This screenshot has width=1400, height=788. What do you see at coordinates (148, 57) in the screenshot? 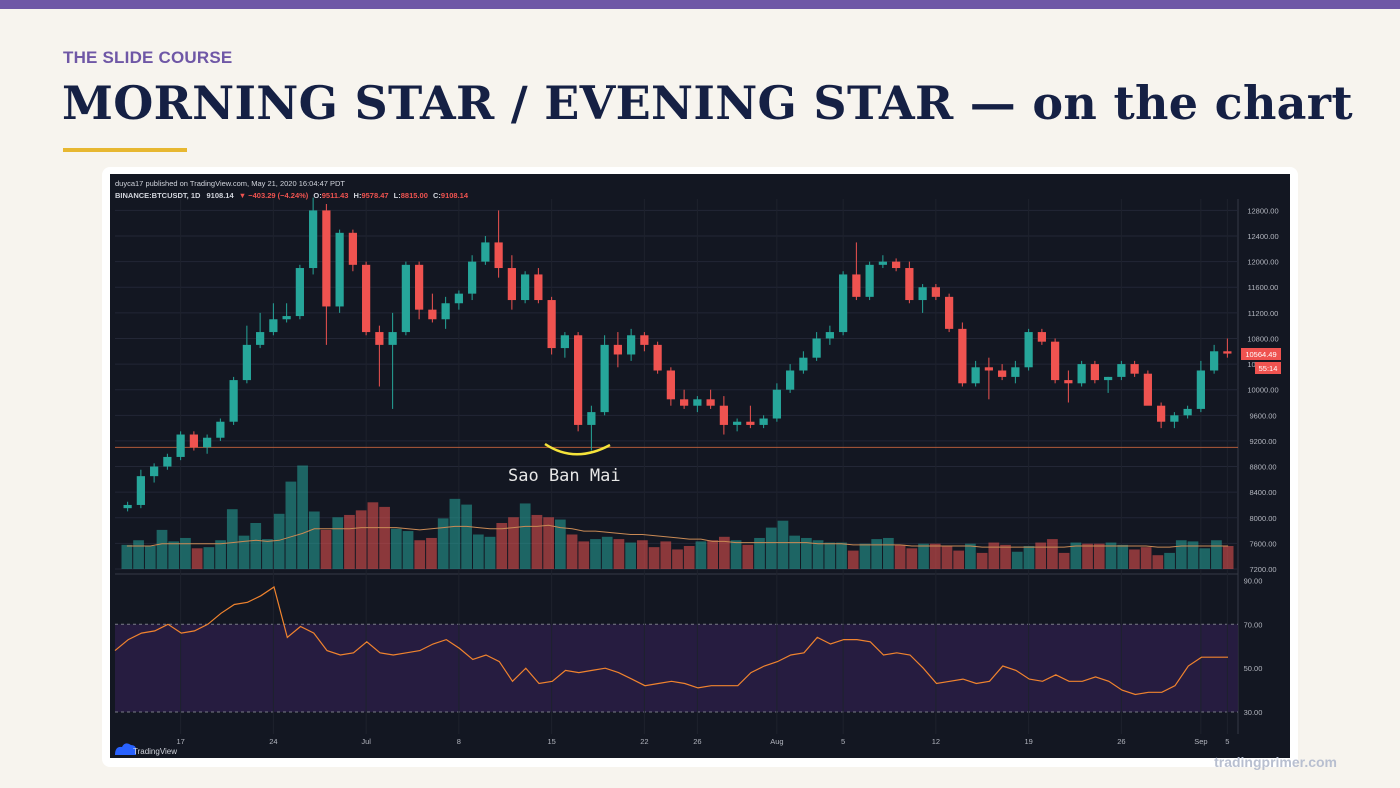
I see `course-kicker: THE SLIDE COURSE` at bounding box center [148, 57].